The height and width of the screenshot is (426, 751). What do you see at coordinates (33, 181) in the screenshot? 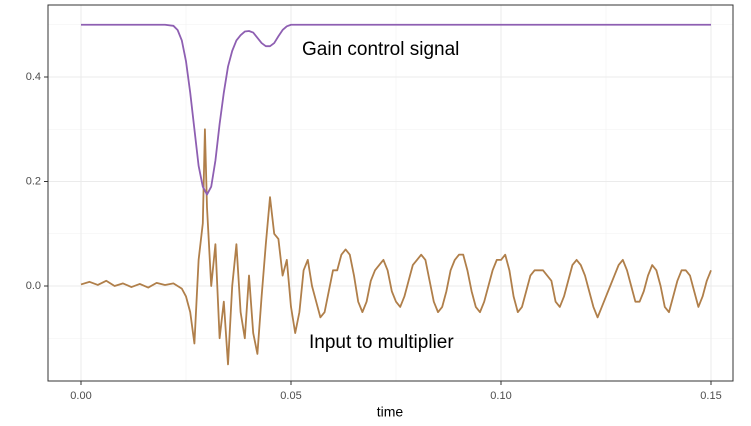
I see `y-tick-label: 0.2` at bounding box center [33, 181].